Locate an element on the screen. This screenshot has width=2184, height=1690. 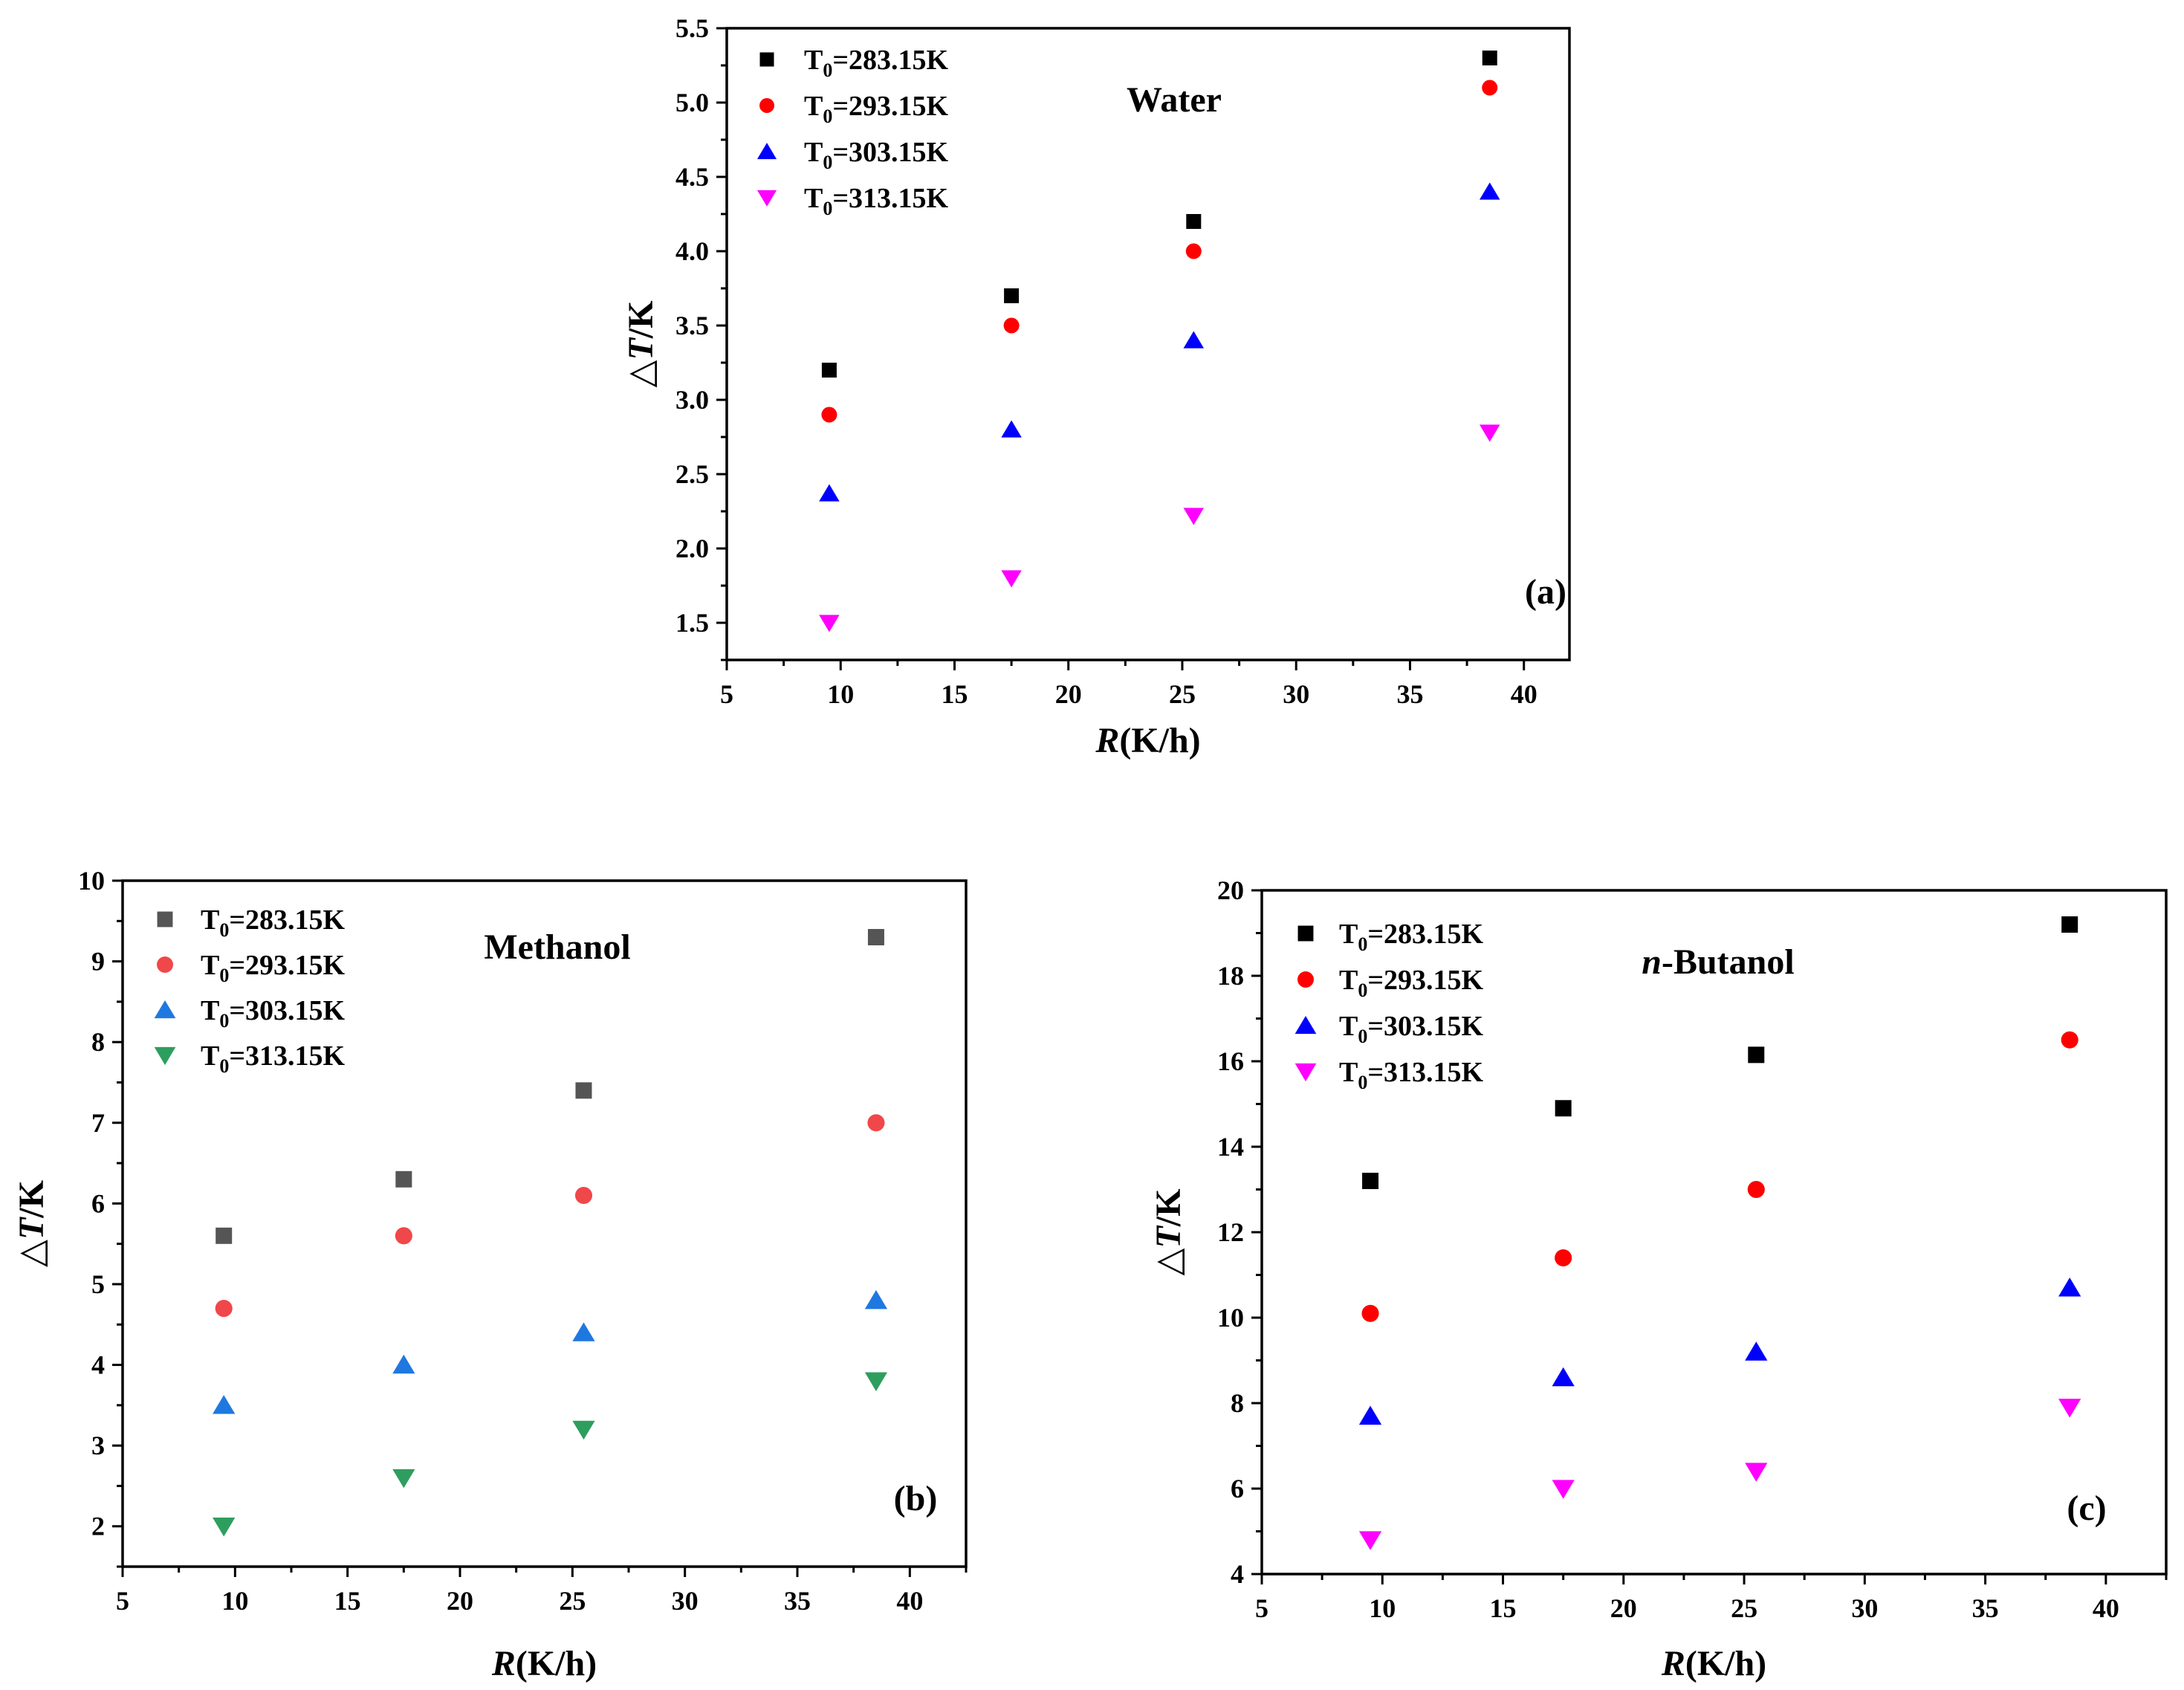
y-tick-label: 7 is located at coordinates (98, 1123).